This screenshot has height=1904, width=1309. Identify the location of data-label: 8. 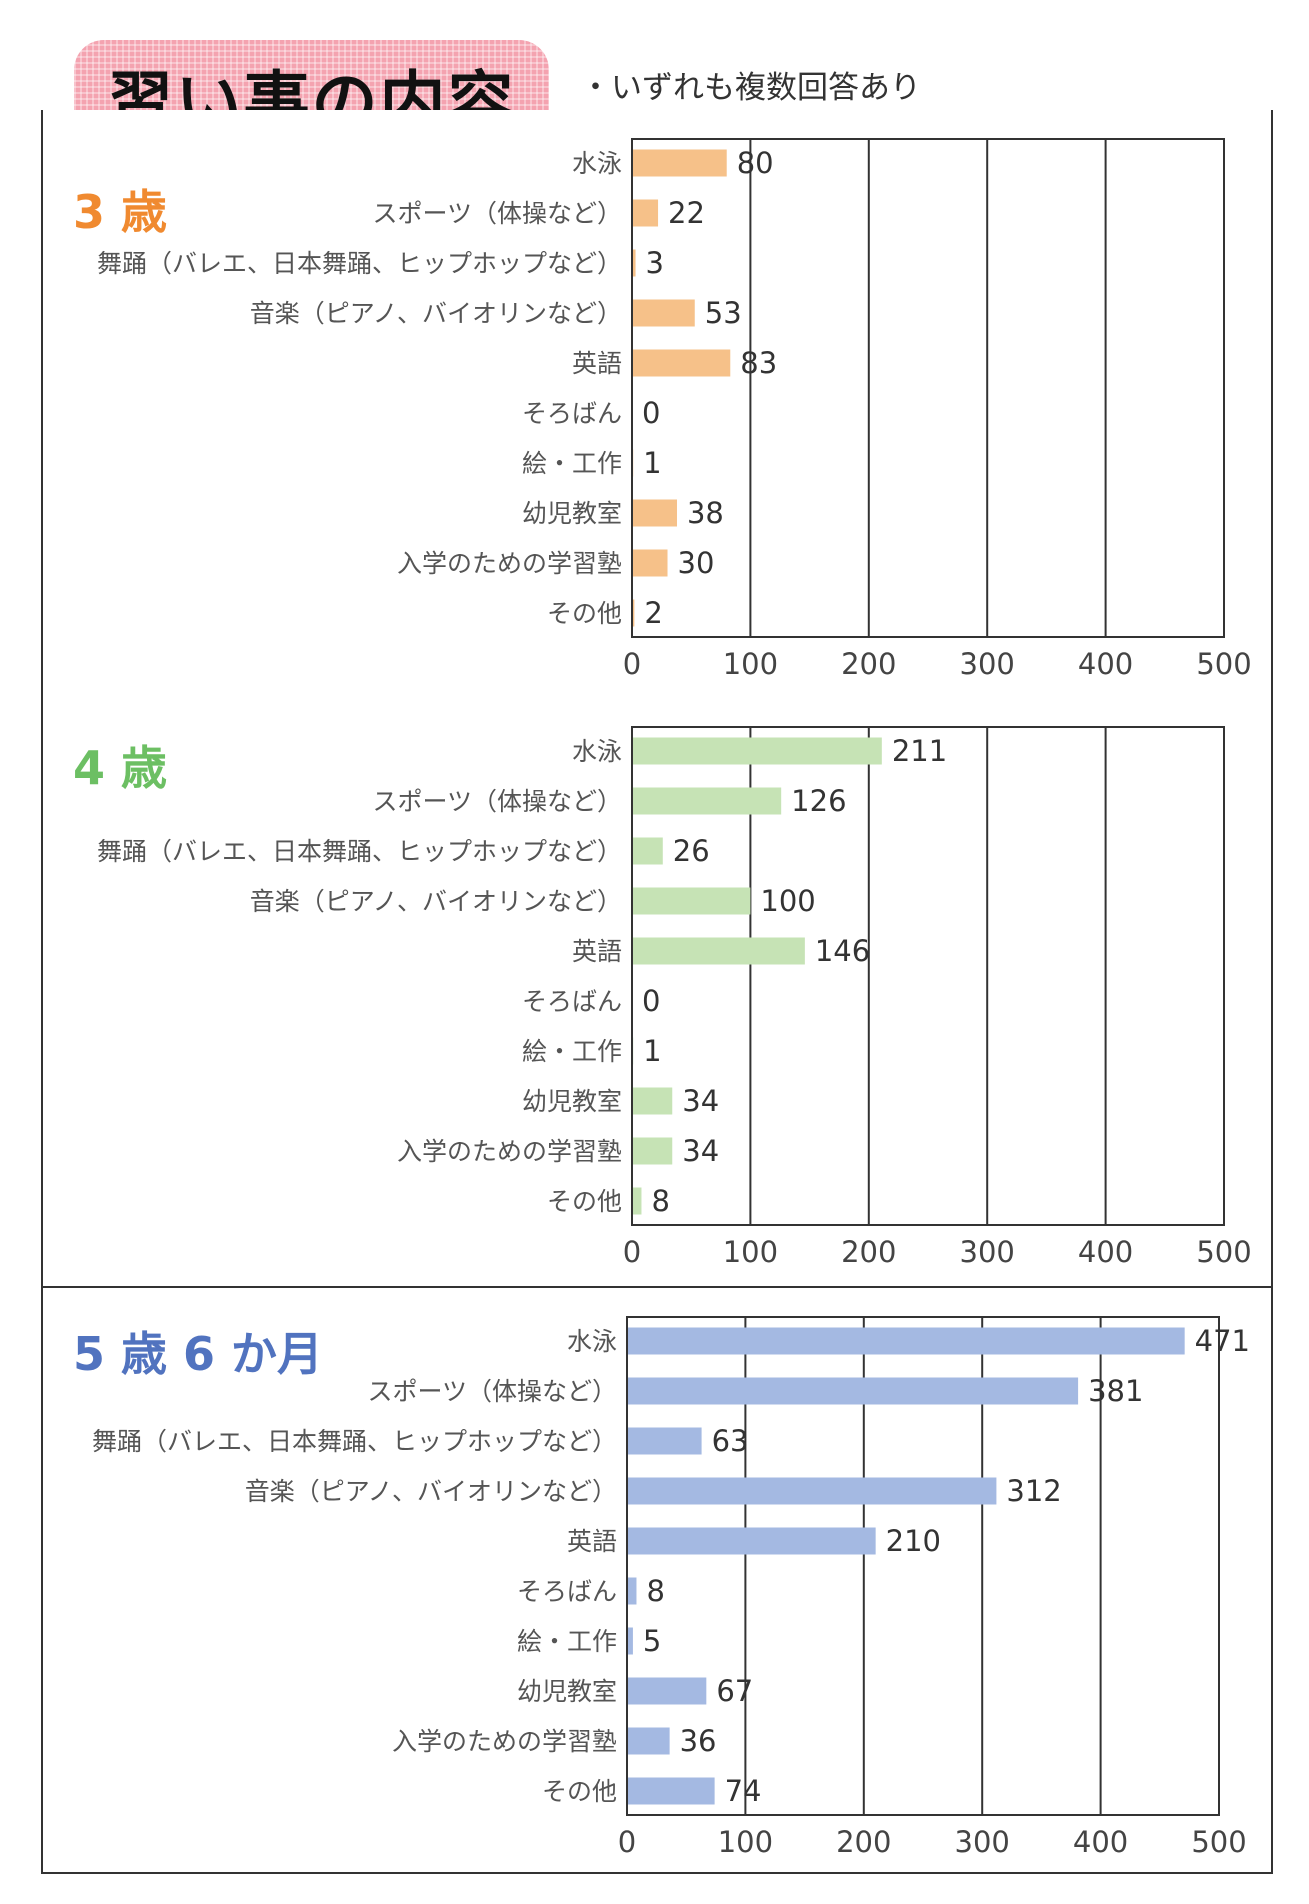
(655, 1591).